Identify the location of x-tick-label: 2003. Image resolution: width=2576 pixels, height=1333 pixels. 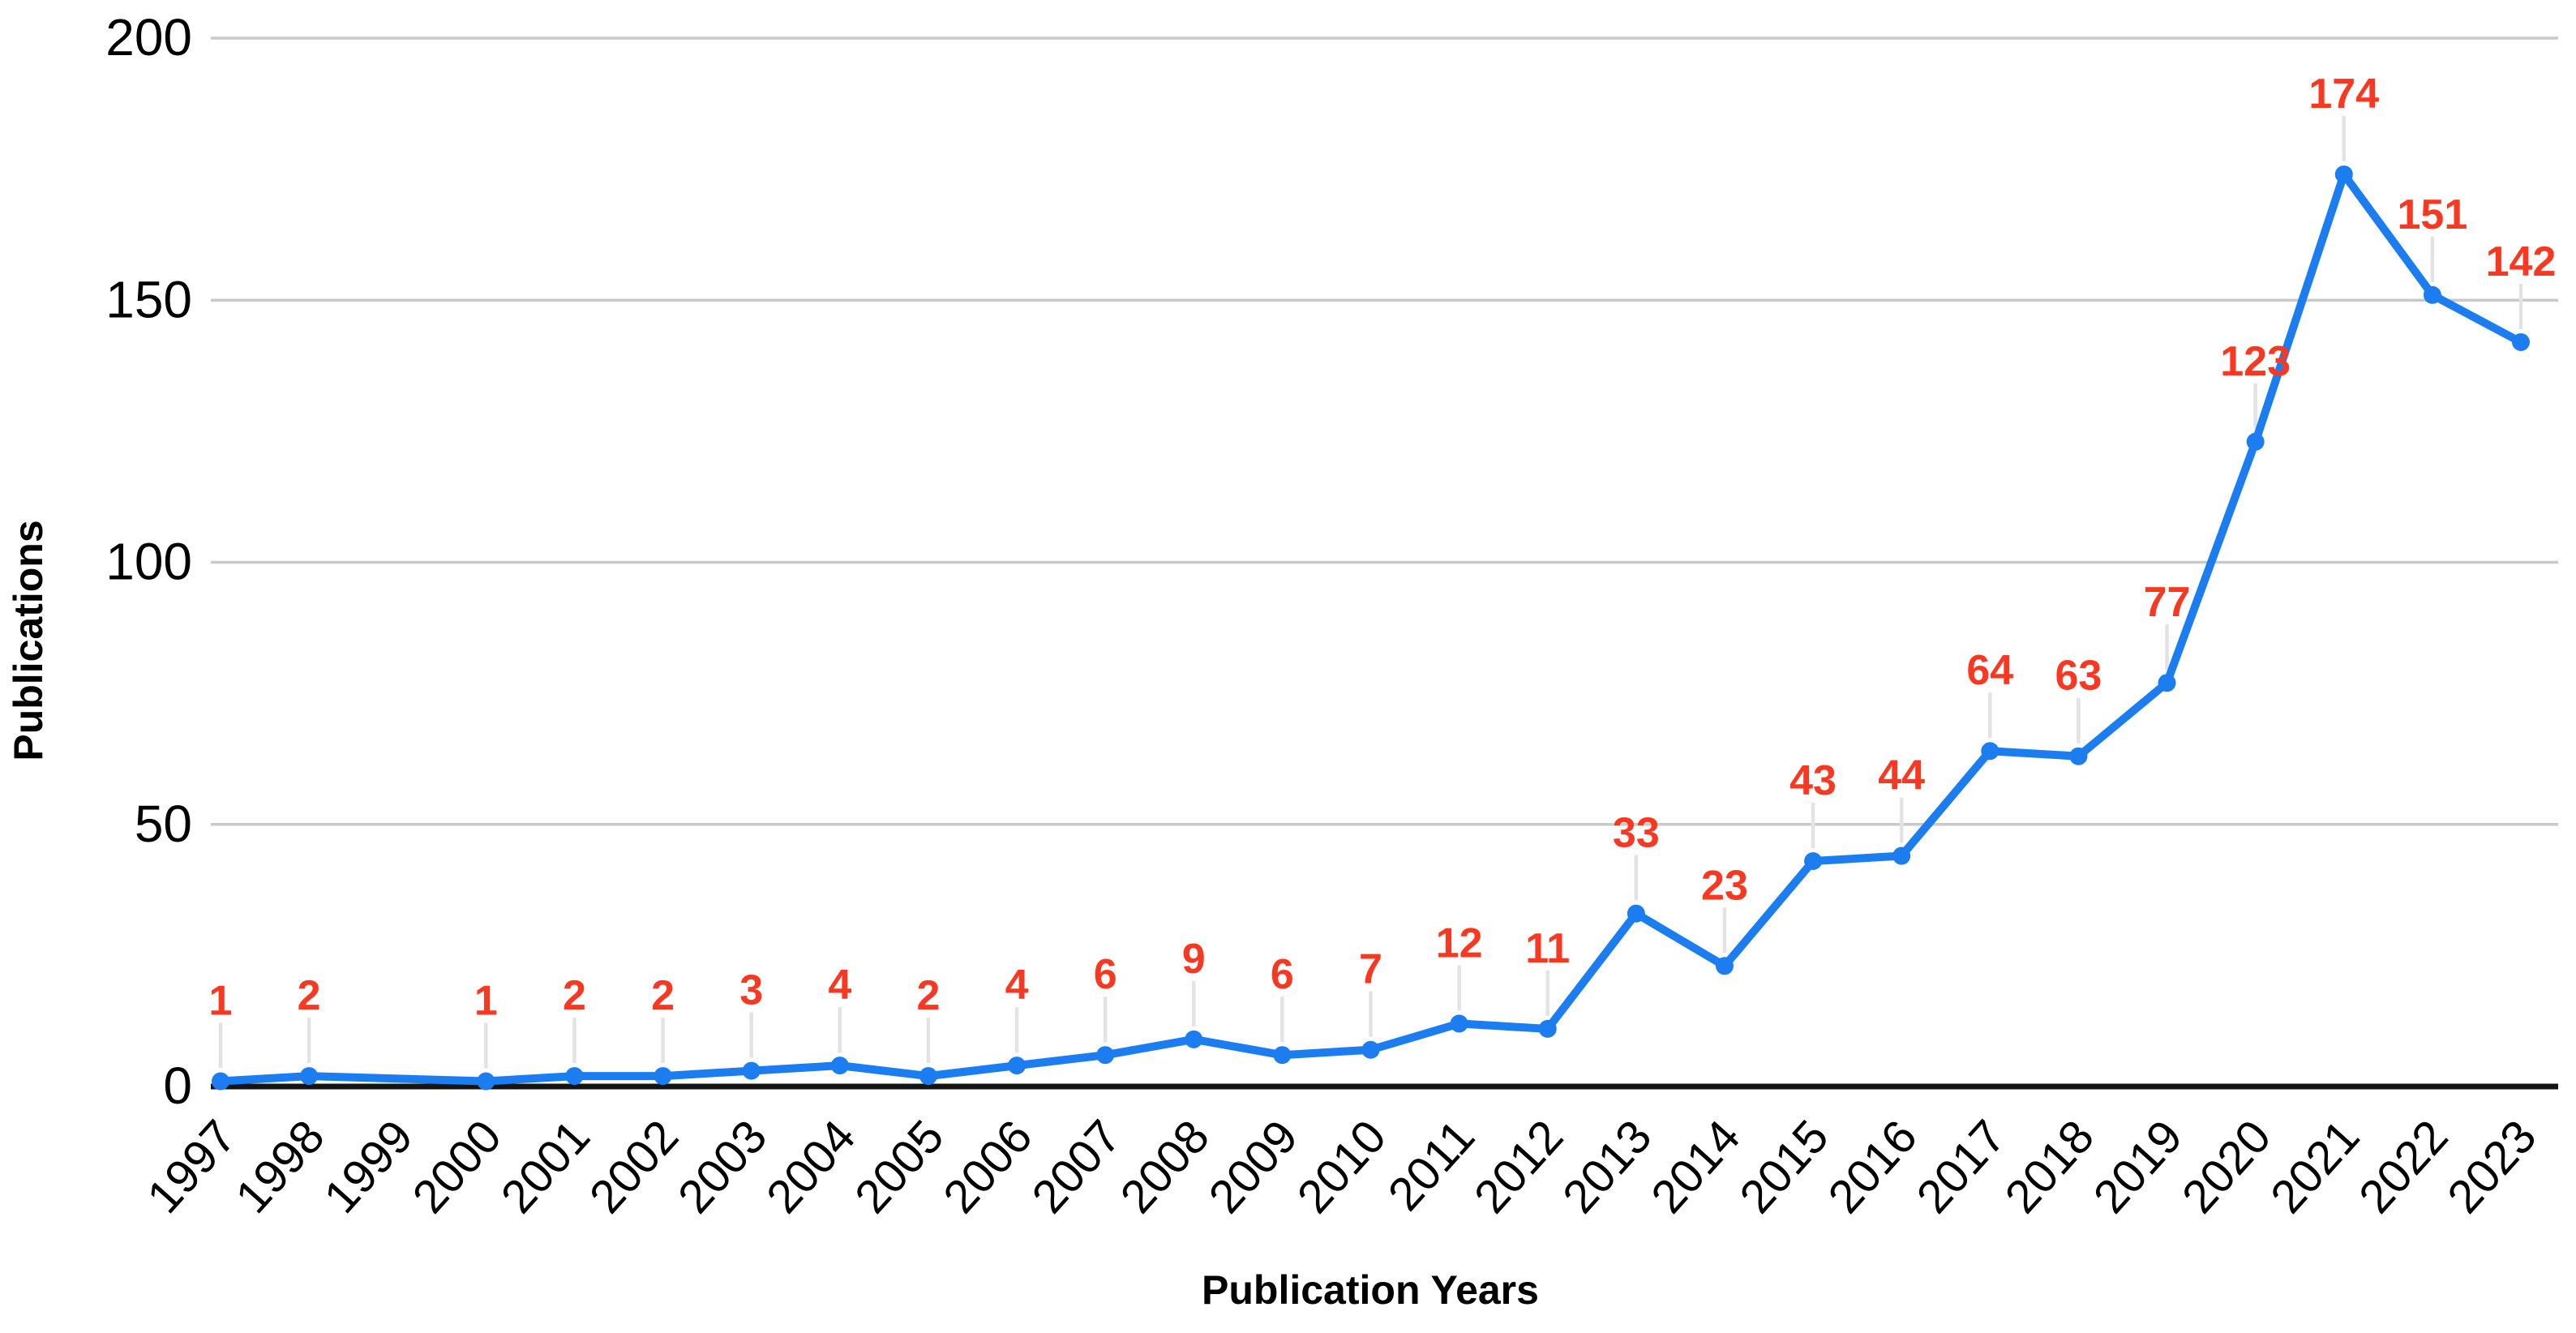
(723, 1166).